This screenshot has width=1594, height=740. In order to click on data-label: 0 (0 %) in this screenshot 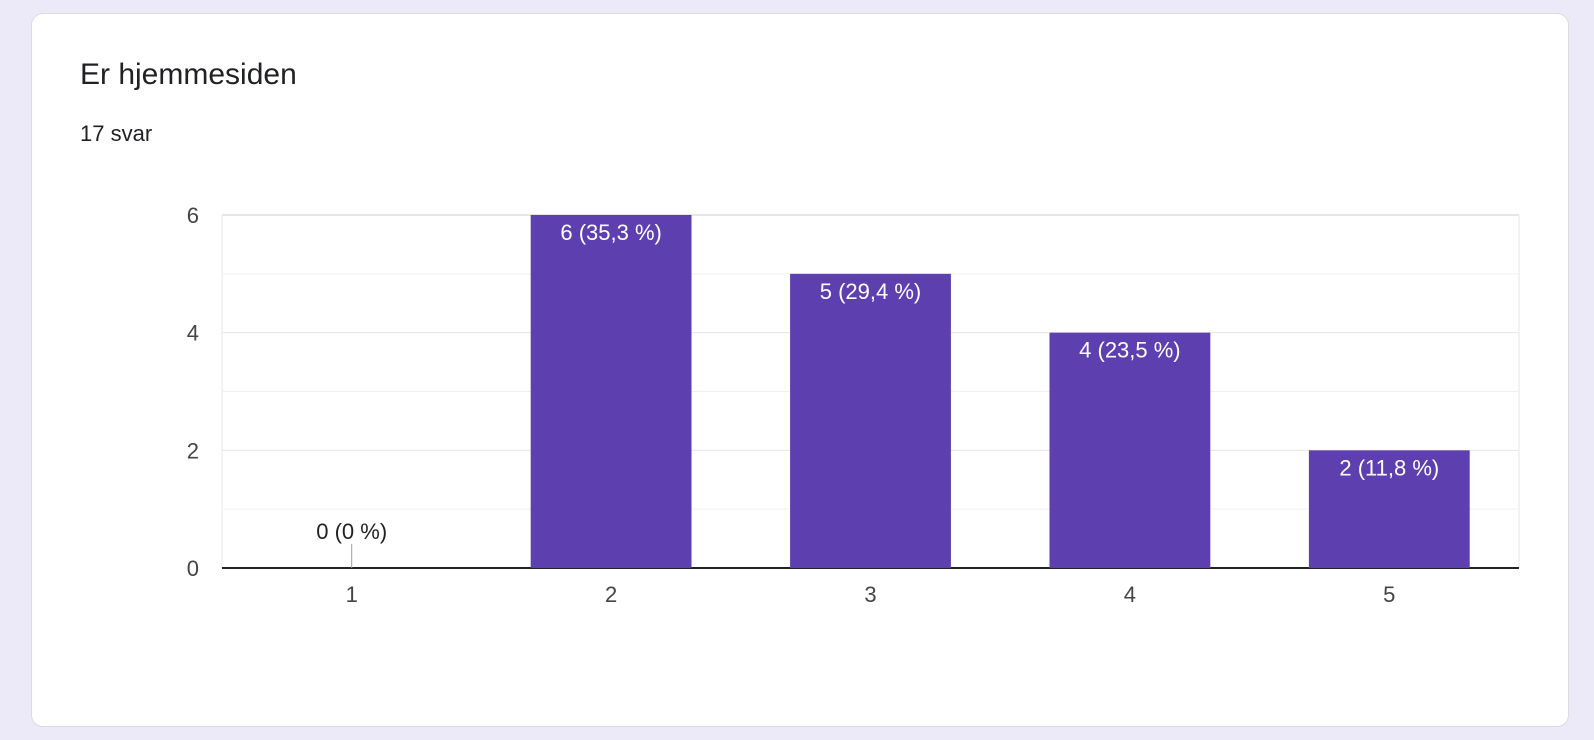, I will do `click(351, 531)`.